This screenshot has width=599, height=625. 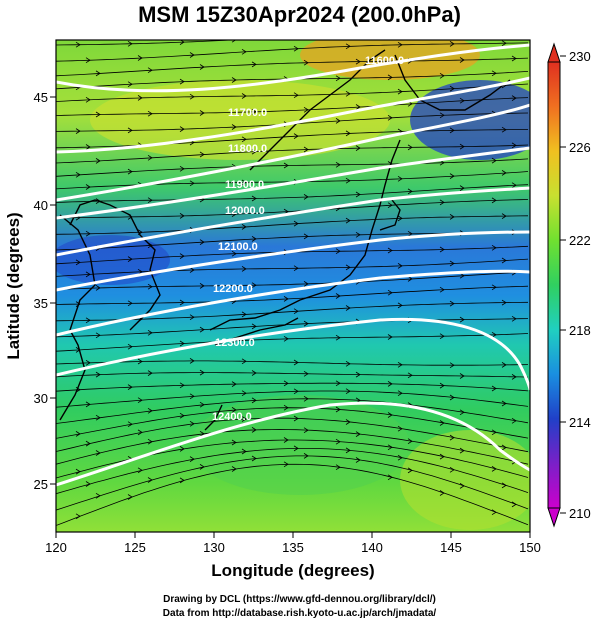 What do you see at coordinates (554, 517) in the screenshot?
I see `colorbar-min-arrow` at bounding box center [554, 517].